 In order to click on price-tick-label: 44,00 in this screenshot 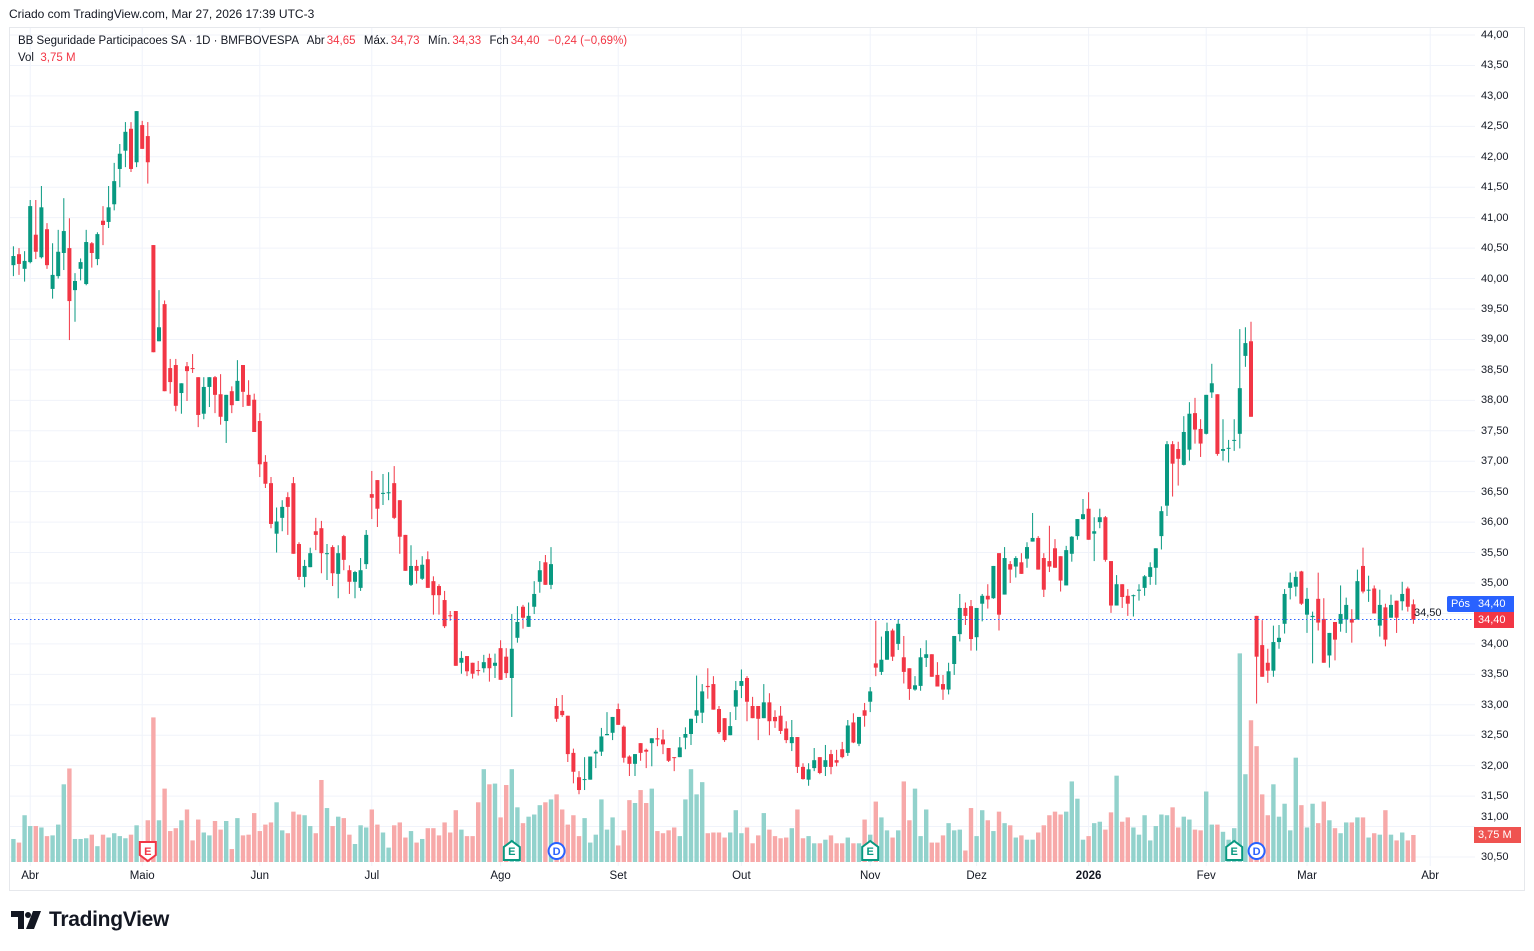, I will do `click(1495, 35)`.